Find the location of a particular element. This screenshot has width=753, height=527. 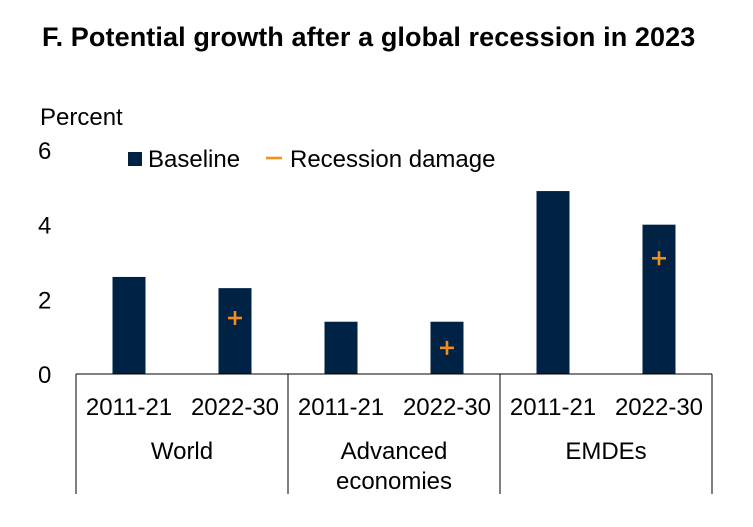

group-label: EMDEs is located at coordinates (605, 451).